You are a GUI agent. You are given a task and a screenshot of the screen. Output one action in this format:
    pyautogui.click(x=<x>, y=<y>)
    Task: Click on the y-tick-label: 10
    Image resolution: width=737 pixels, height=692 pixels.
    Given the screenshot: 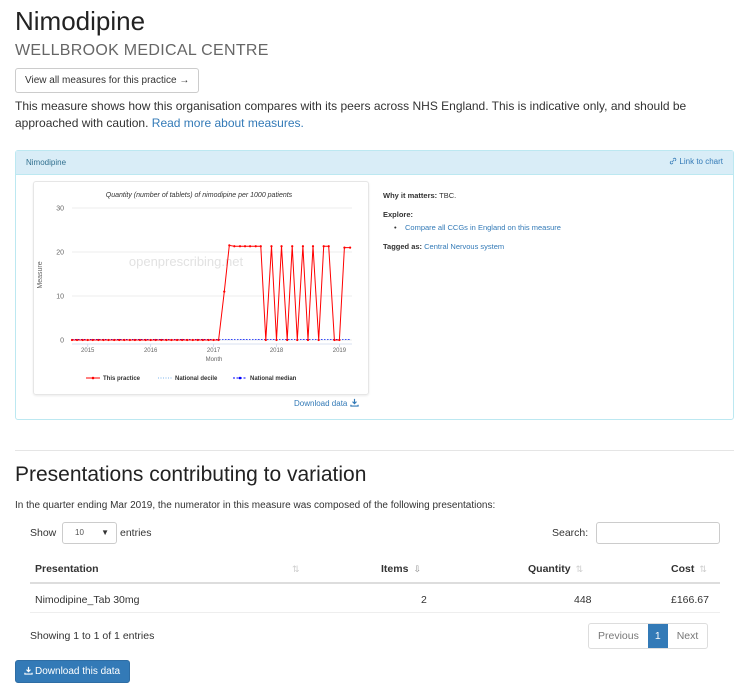 What is the action you would take?
    pyautogui.click(x=60, y=297)
    